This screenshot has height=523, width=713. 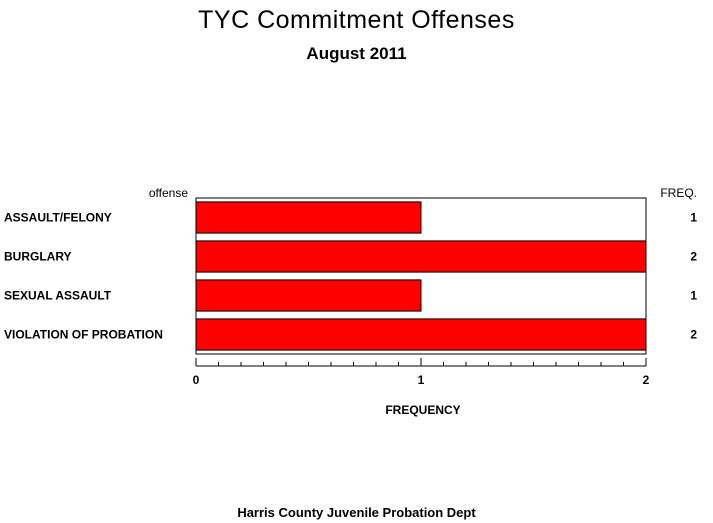 I want to click on x-tick-label: 1, so click(x=421, y=380).